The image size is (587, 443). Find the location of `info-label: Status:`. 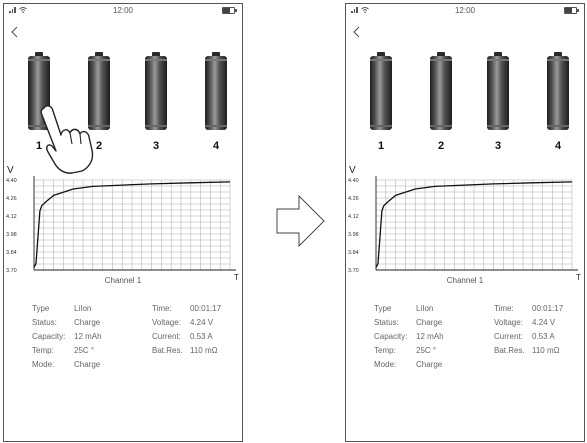

info-label: Status: is located at coordinates (386, 322).